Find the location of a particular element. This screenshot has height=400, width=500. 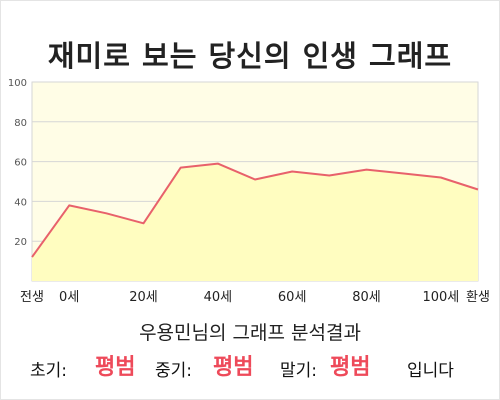

y-tick-label: 40 is located at coordinates (20, 202).